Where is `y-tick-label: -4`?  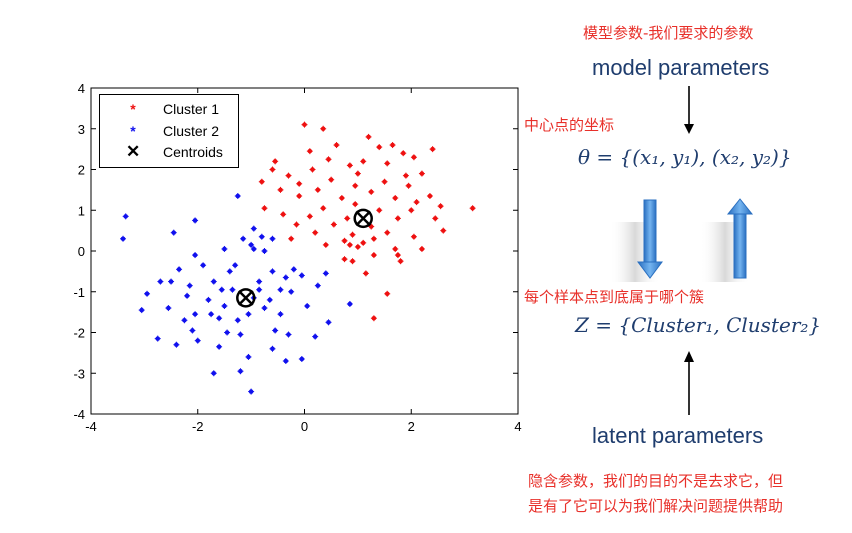
y-tick-label: -4 is located at coordinates (79, 414).